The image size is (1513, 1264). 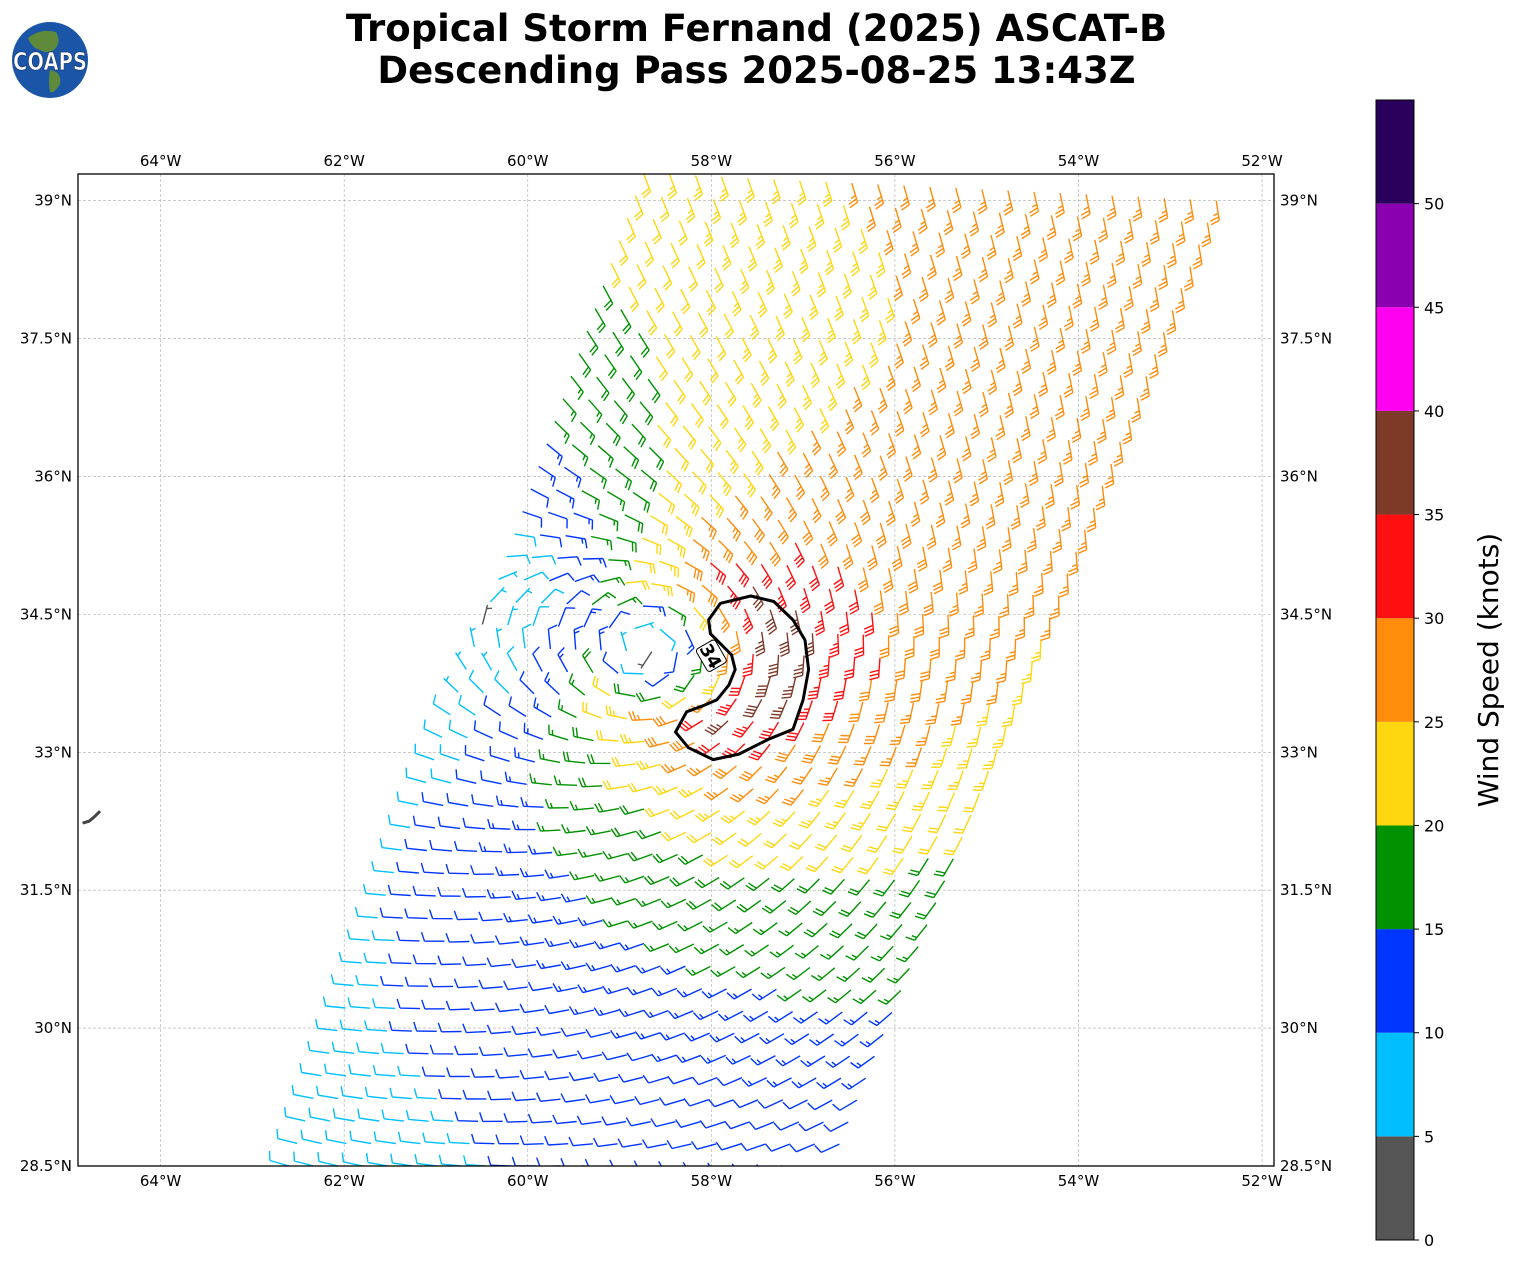 I want to click on colorbar-frame, so click(x=1395, y=670).